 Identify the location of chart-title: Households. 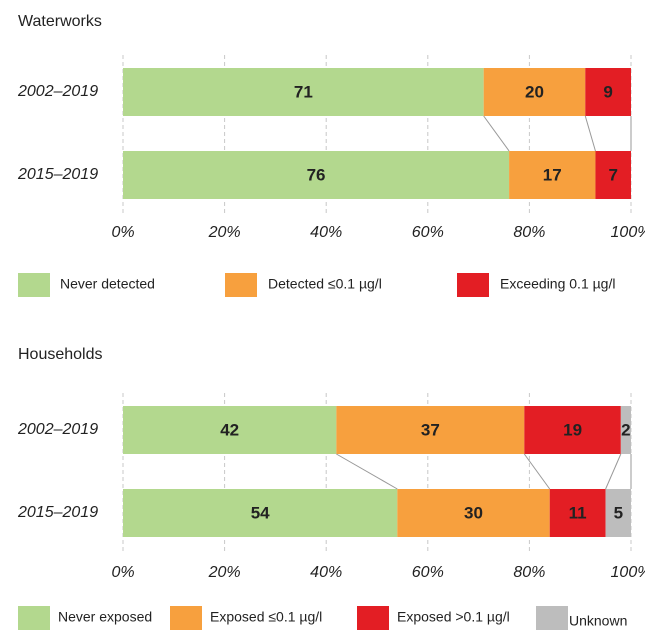
(60, 354).